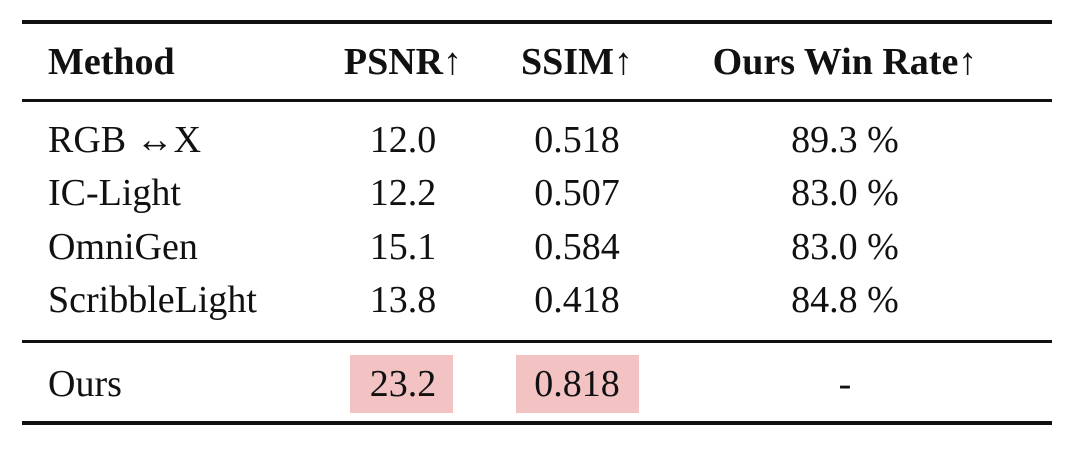 The image size is (1080, 463). I want to click on cell: OmniGen, so click(123, 247).